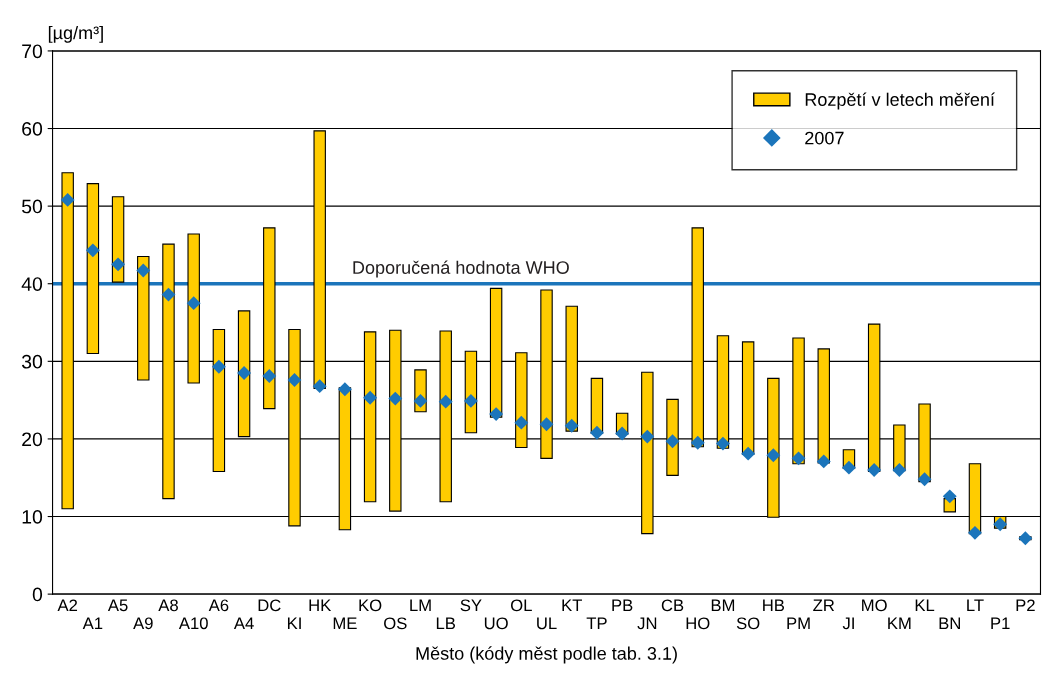 The image size is (1051, 679). I want to click on x-tick-label: HK, so click(320, 605).